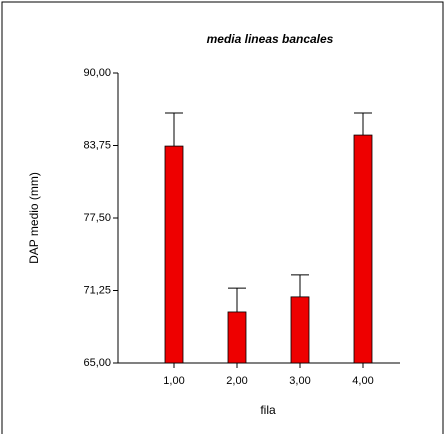 This screenshot has width=446, height=439. Describe the element at coordinates (97, 363) in the screenshot. I see `y-tick-label: 65,00` at that location.